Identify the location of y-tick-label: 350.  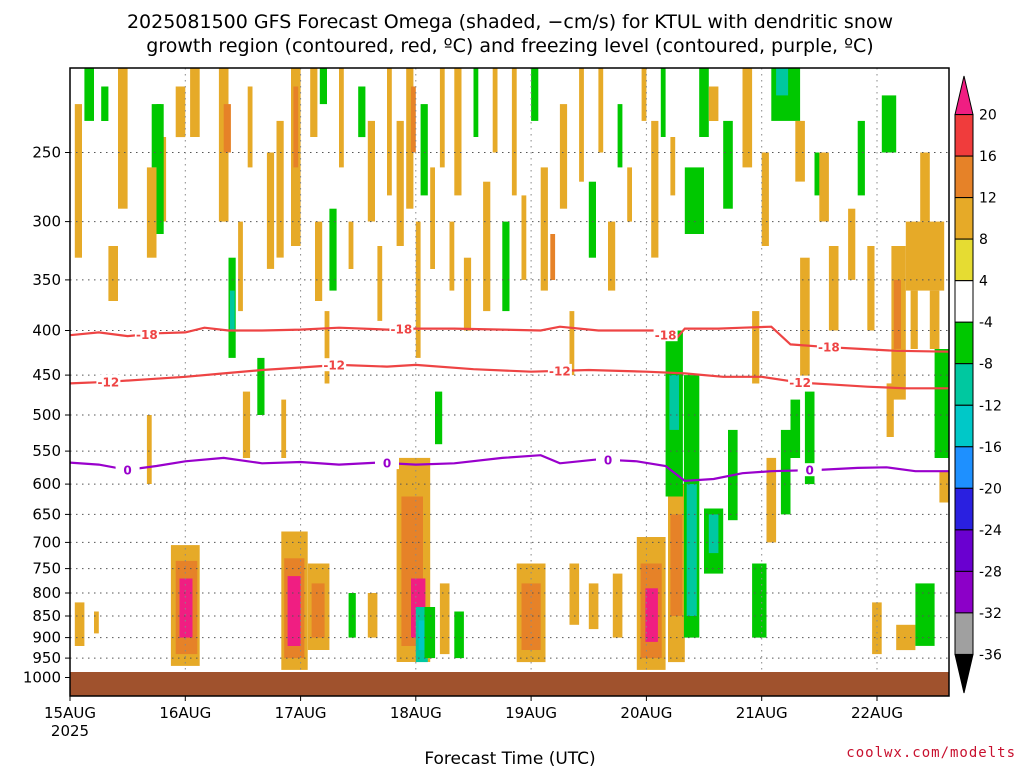
(46, 280).